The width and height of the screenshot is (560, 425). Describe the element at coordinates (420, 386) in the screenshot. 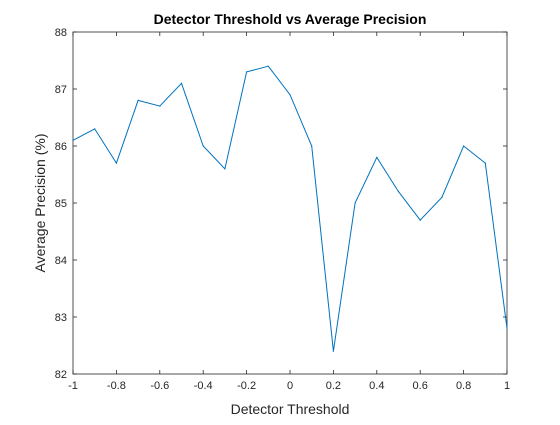

I see `x-tick-label: 0.6` at that location.